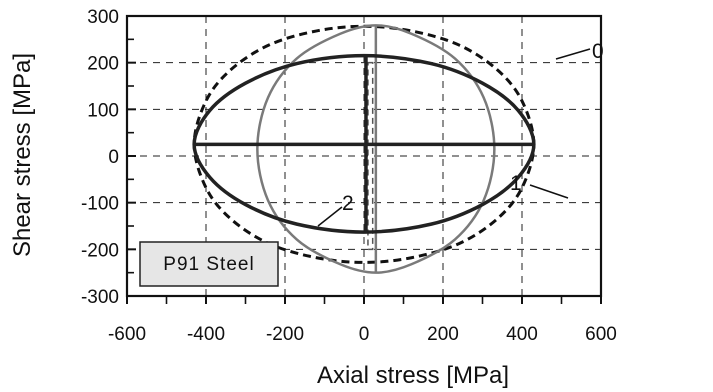 The width and height of the screenshot is (713, 392). I want to click on x-tick-label: 0, so click(364, 334).